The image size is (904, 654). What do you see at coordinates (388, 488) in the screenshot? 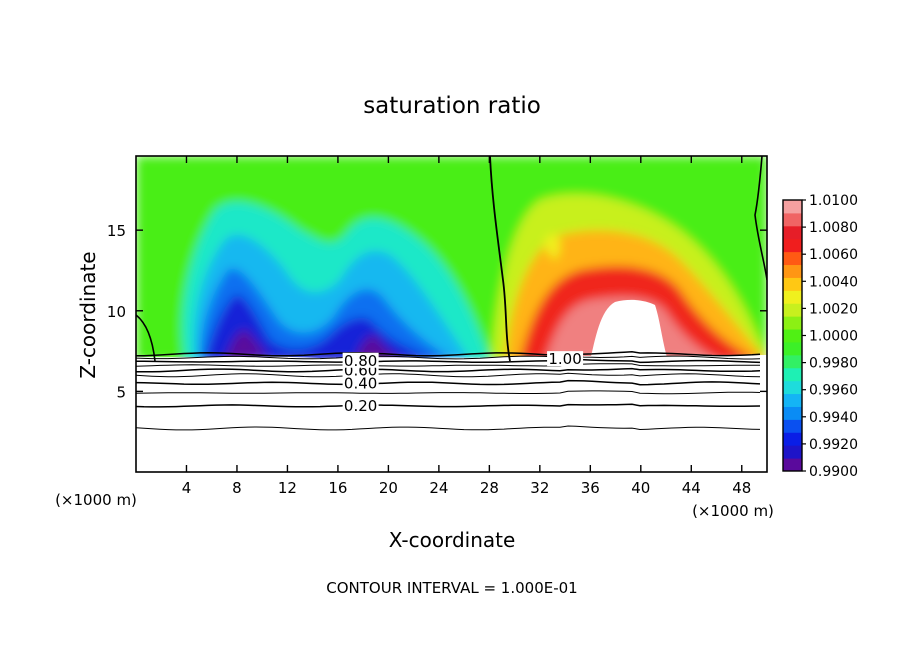
I see `x-tick-label: 20` at bounding box center [388, 488].